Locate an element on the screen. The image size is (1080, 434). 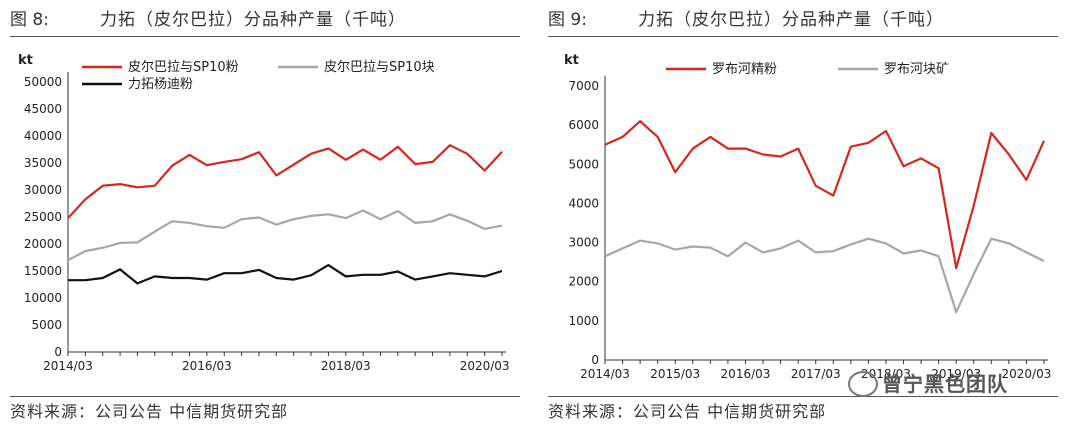
y-tick-label: 1000 is located at coordinates (583, 321).